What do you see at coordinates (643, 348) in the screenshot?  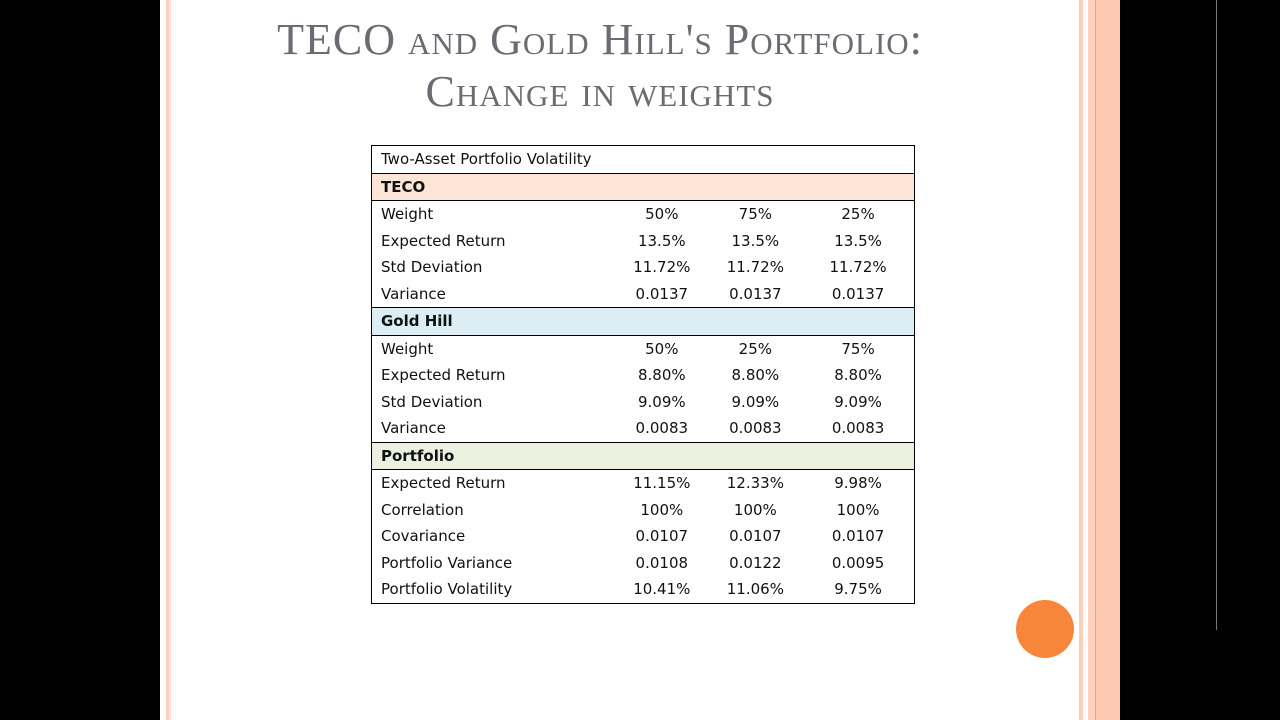 I see `table-row: Weight 50% 25% 75%` at bounding box center [643, 348].